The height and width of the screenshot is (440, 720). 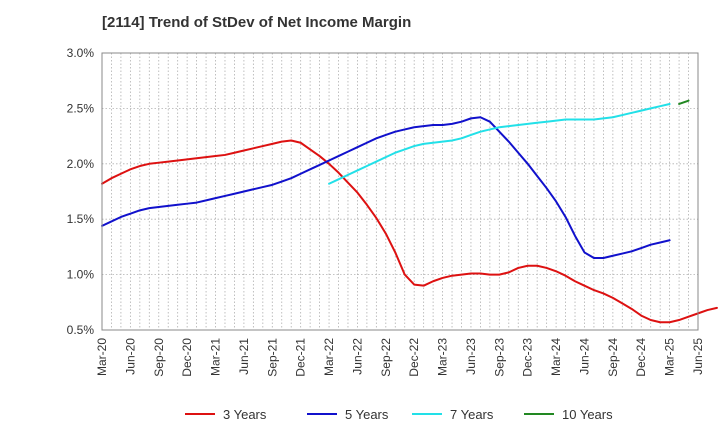 I want to click on x-tick-label: Jun-23, so click(x=471, y=356).